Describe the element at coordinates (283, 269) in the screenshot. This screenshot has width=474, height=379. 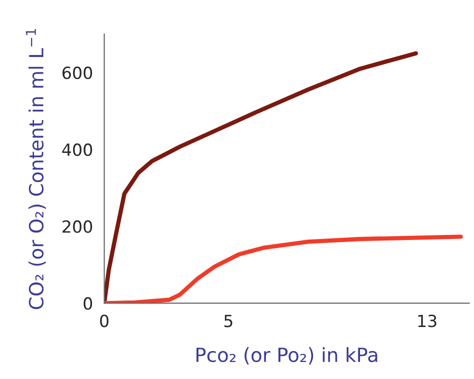
I see `line-series` at that location.